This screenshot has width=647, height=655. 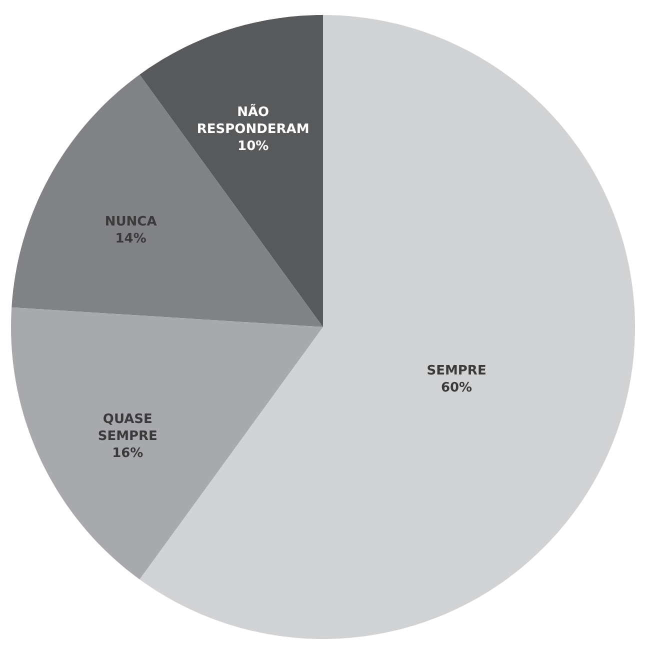 I want to click on data-label: 10%, so click(x=253, y=146).